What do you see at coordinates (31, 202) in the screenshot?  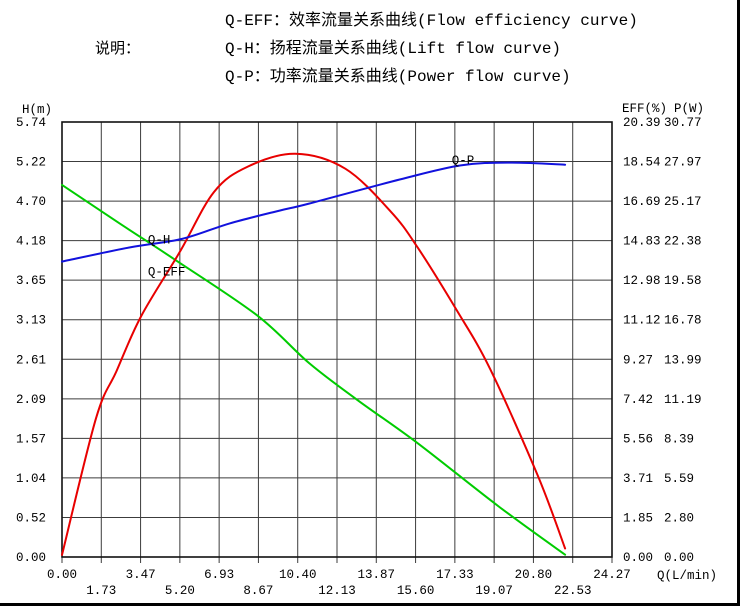 I see `y-axis-tick-label-h: 4.70` at bounding box center [31, 202].